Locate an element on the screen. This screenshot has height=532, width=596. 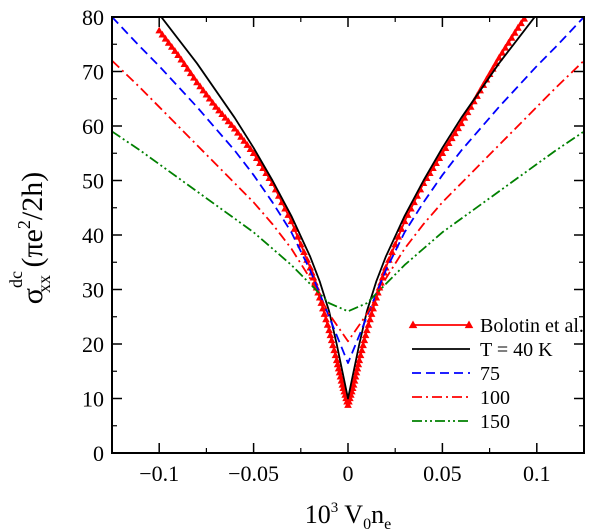
x-tick-label: 0 is located at coordinates (348, 473).